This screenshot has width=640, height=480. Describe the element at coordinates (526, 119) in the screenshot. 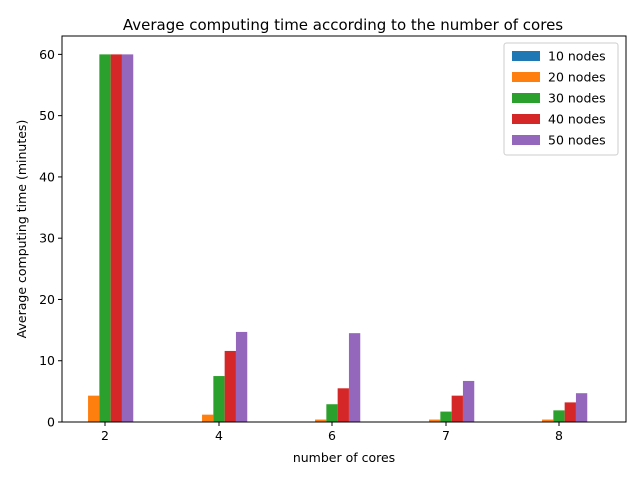

I see `legend-swatch-40-nodes` at that location.